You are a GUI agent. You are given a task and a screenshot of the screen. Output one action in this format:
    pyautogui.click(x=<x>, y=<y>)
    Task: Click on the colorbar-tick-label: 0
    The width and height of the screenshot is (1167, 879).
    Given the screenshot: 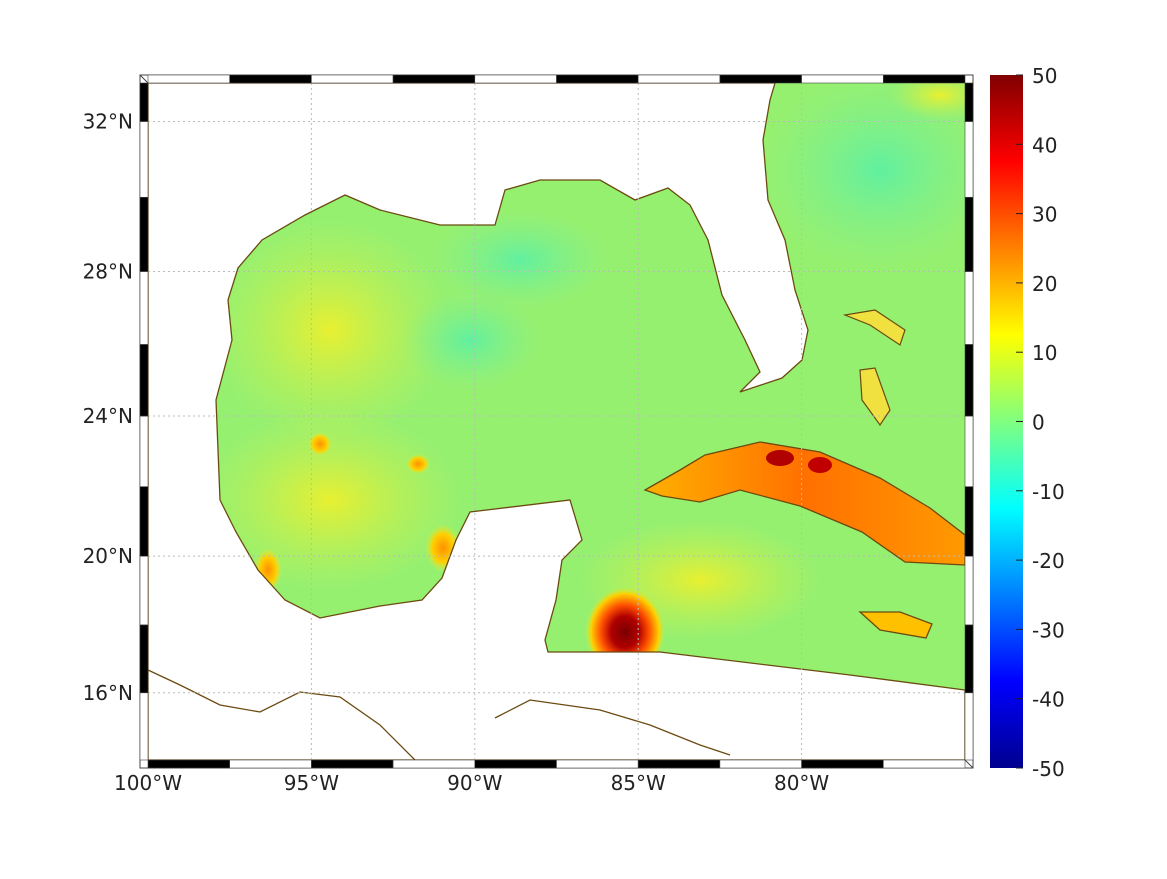 What is the action you would take?
    pyautogui.click(x=1038, y=423)
    